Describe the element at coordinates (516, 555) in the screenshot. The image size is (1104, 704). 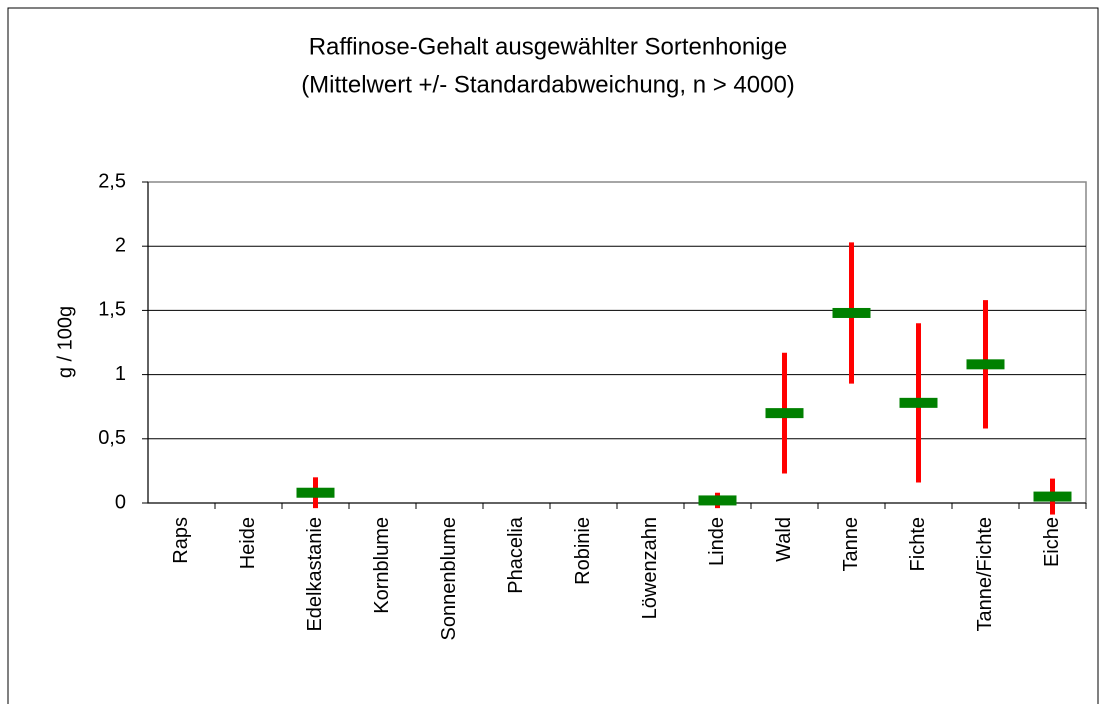
I see `x-tick-label: Phacelia` at that location.